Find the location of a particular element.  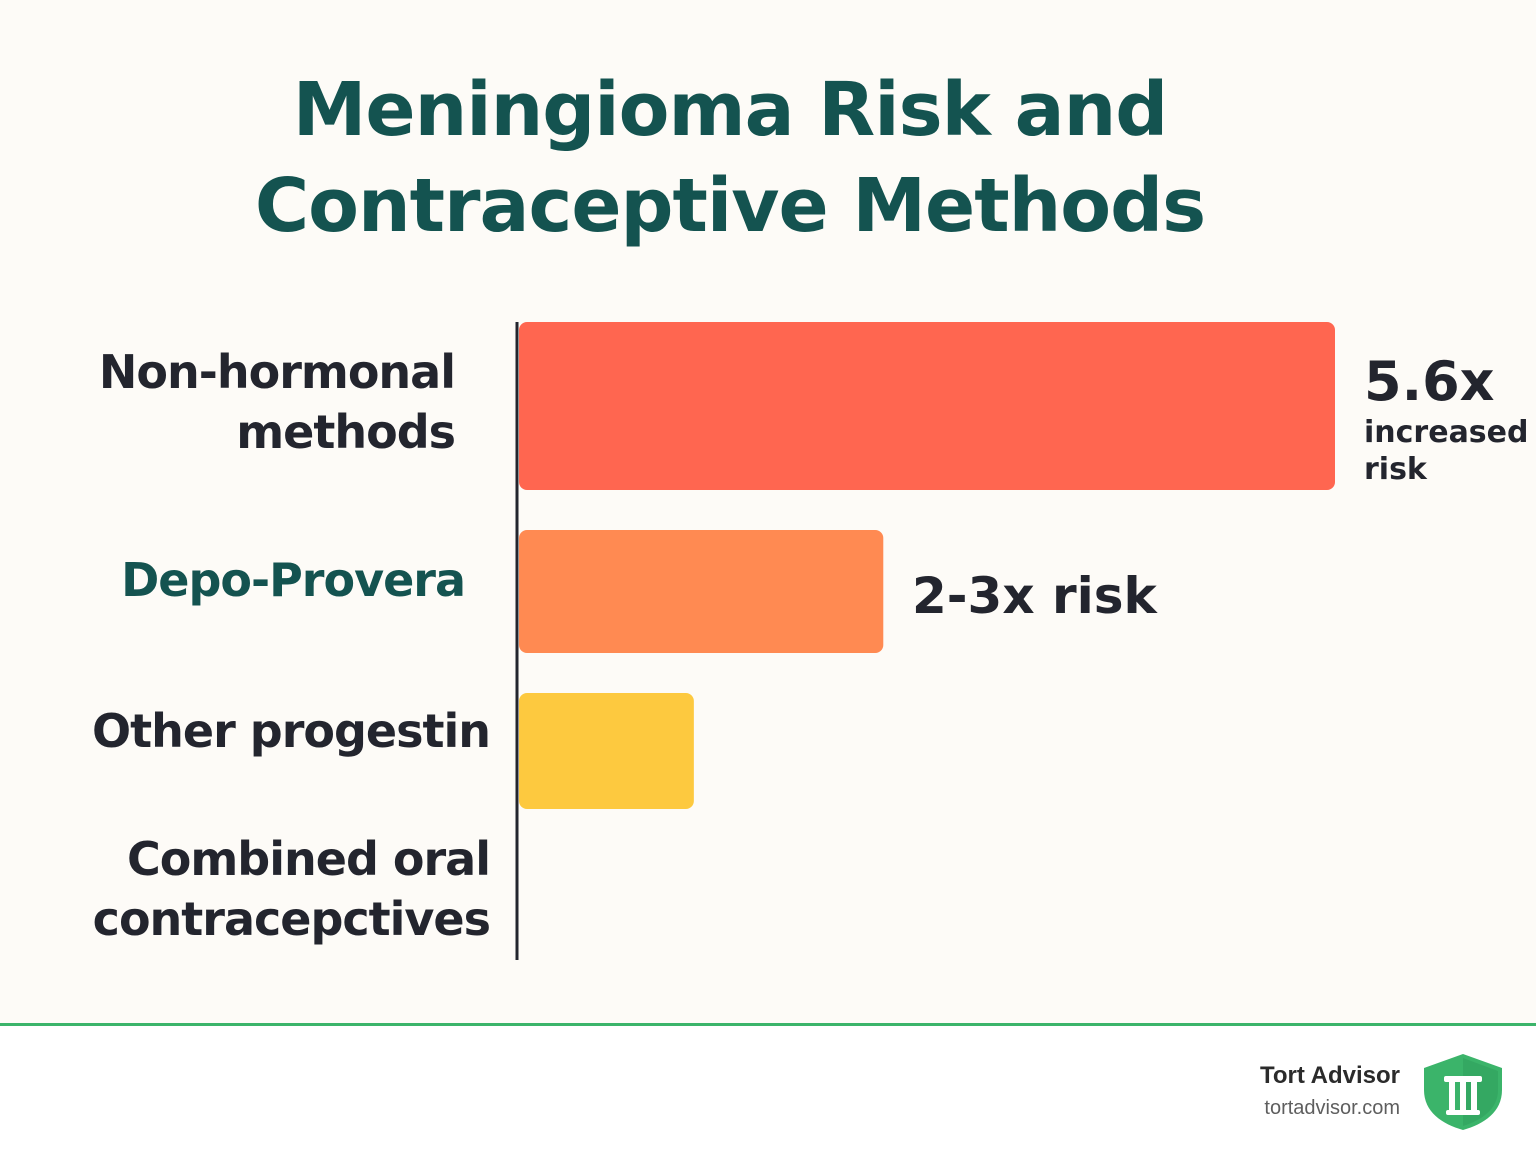

bar-other-progestin is located at coordinates (606, 751).